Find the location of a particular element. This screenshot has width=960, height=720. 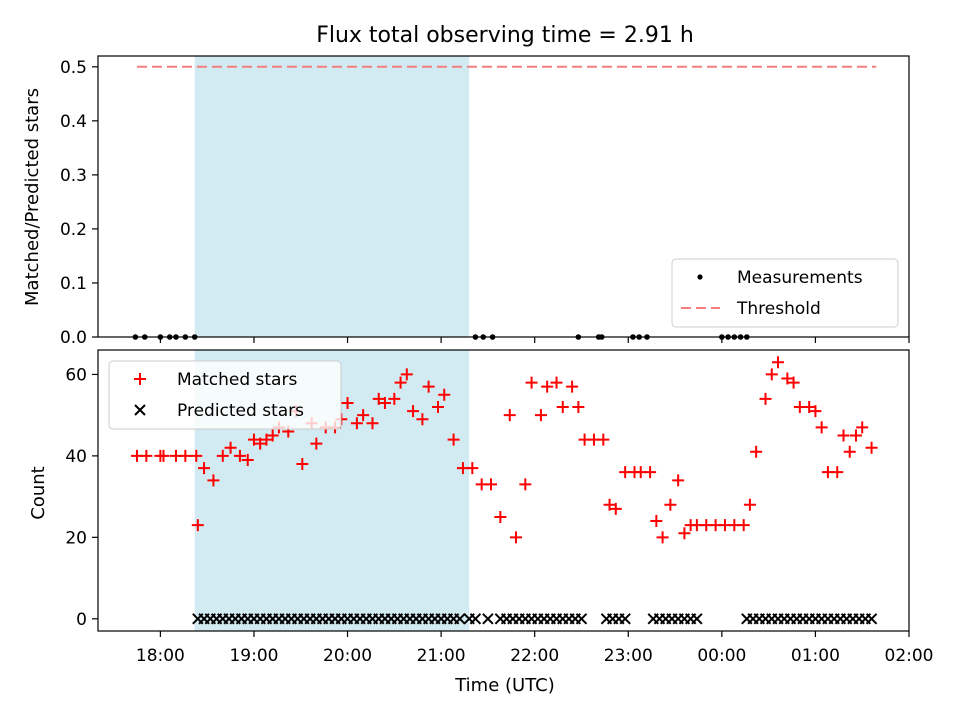

bottom-y-tick-label: 40 is located at coordinates (76, 457).